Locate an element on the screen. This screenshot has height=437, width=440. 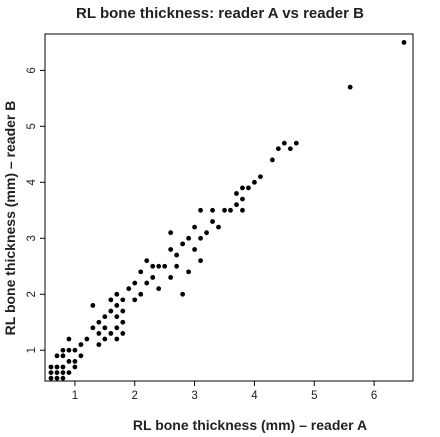
x-tick-label: 2 is located at coordinates (135, 396).